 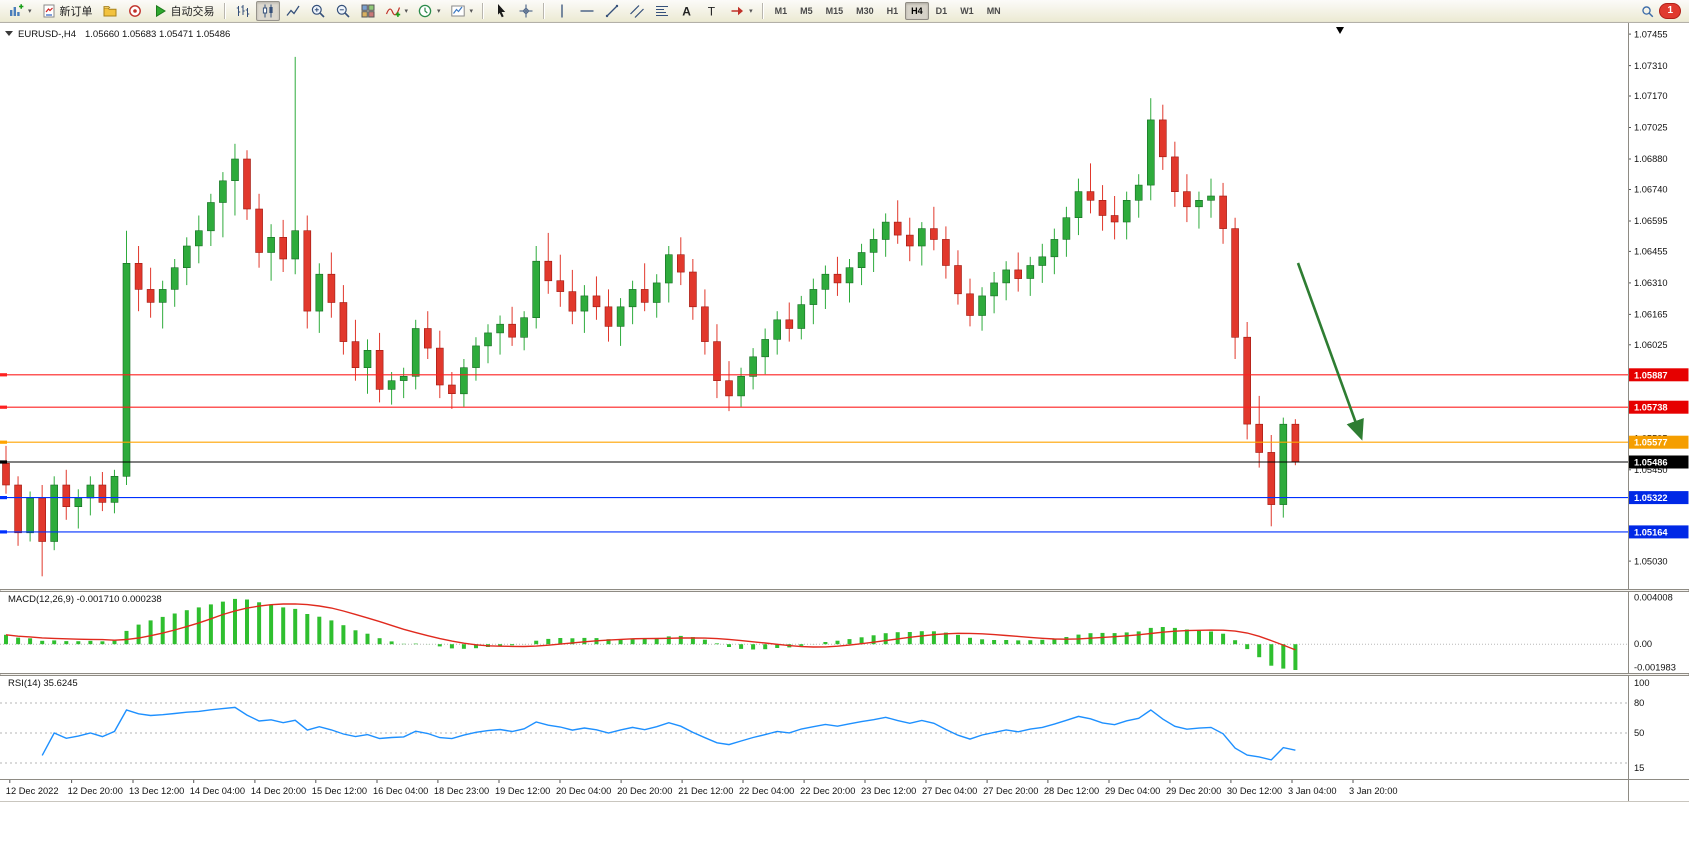 What do you see at coordinates (243, 11) in the screenshot?
I see `bar-chart-button` at bounding box center [243, 11].